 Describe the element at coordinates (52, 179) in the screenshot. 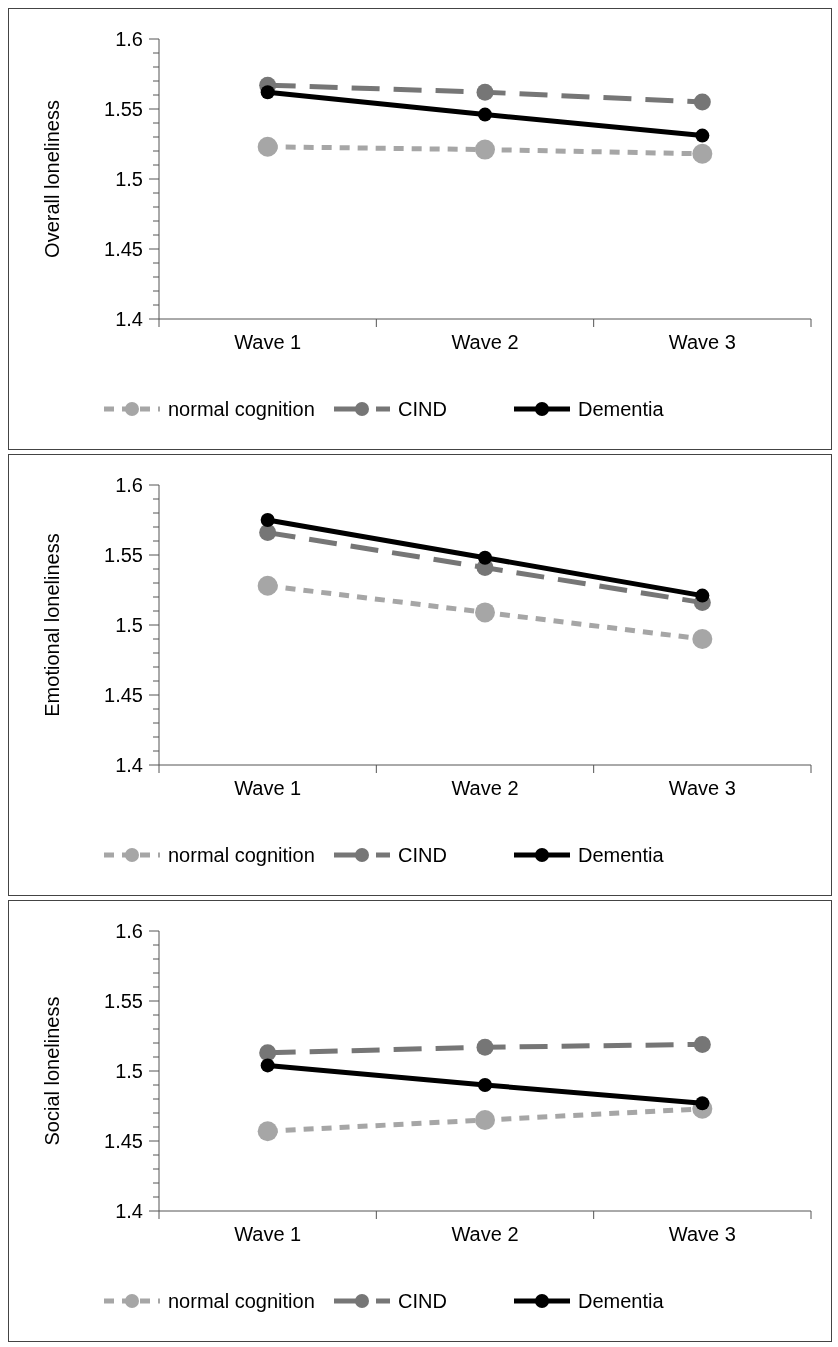

I see `y-axis-title: Overall loneliness` at that location.